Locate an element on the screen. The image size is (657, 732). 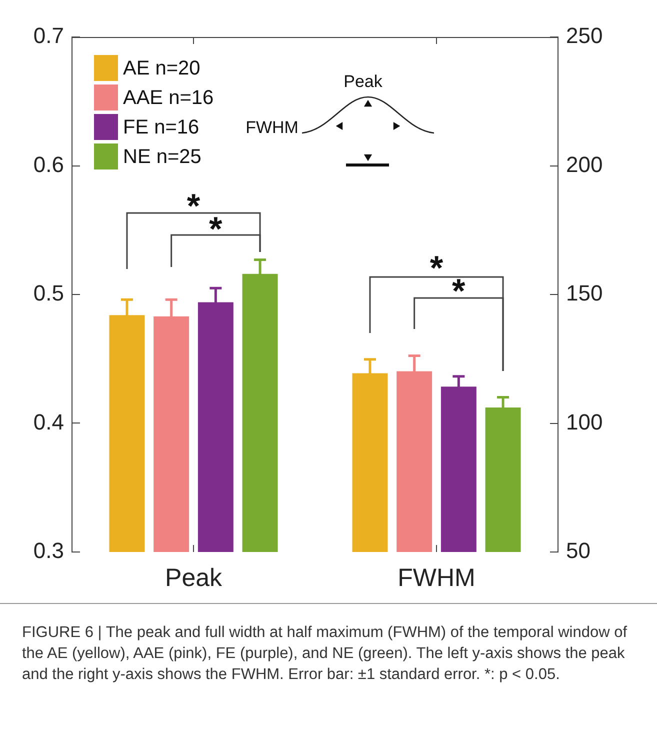
legend-label: FE n=16 is located at coordinates (161, 127).